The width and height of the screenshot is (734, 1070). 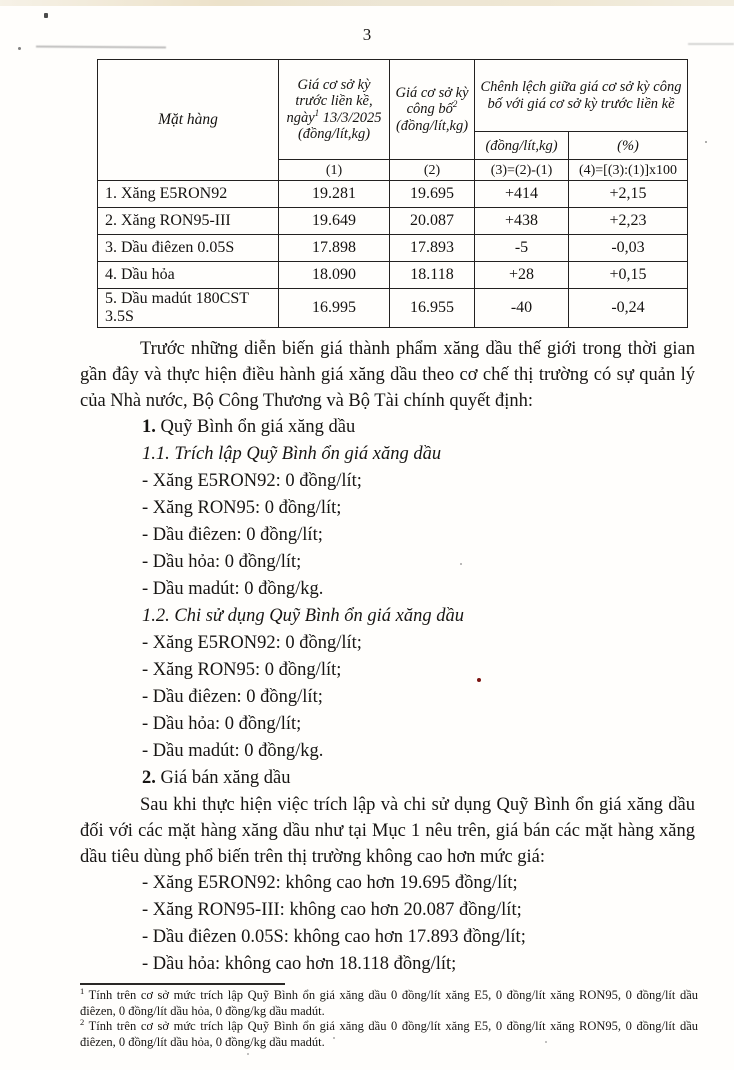 What do you see at coordinates (432, 194) in the screenshot?
I see `cell-published-price: 19.695` at bounding box center [432, 194].